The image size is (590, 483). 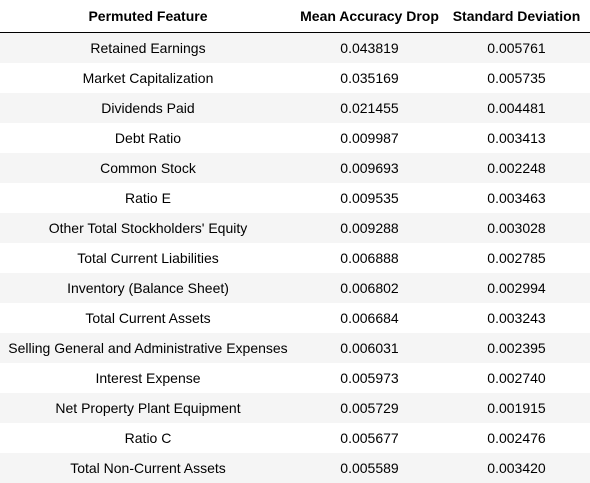 I want to click on table-row: Debt Ratio 0.009987 0.003413, so click(x=295, y=138).